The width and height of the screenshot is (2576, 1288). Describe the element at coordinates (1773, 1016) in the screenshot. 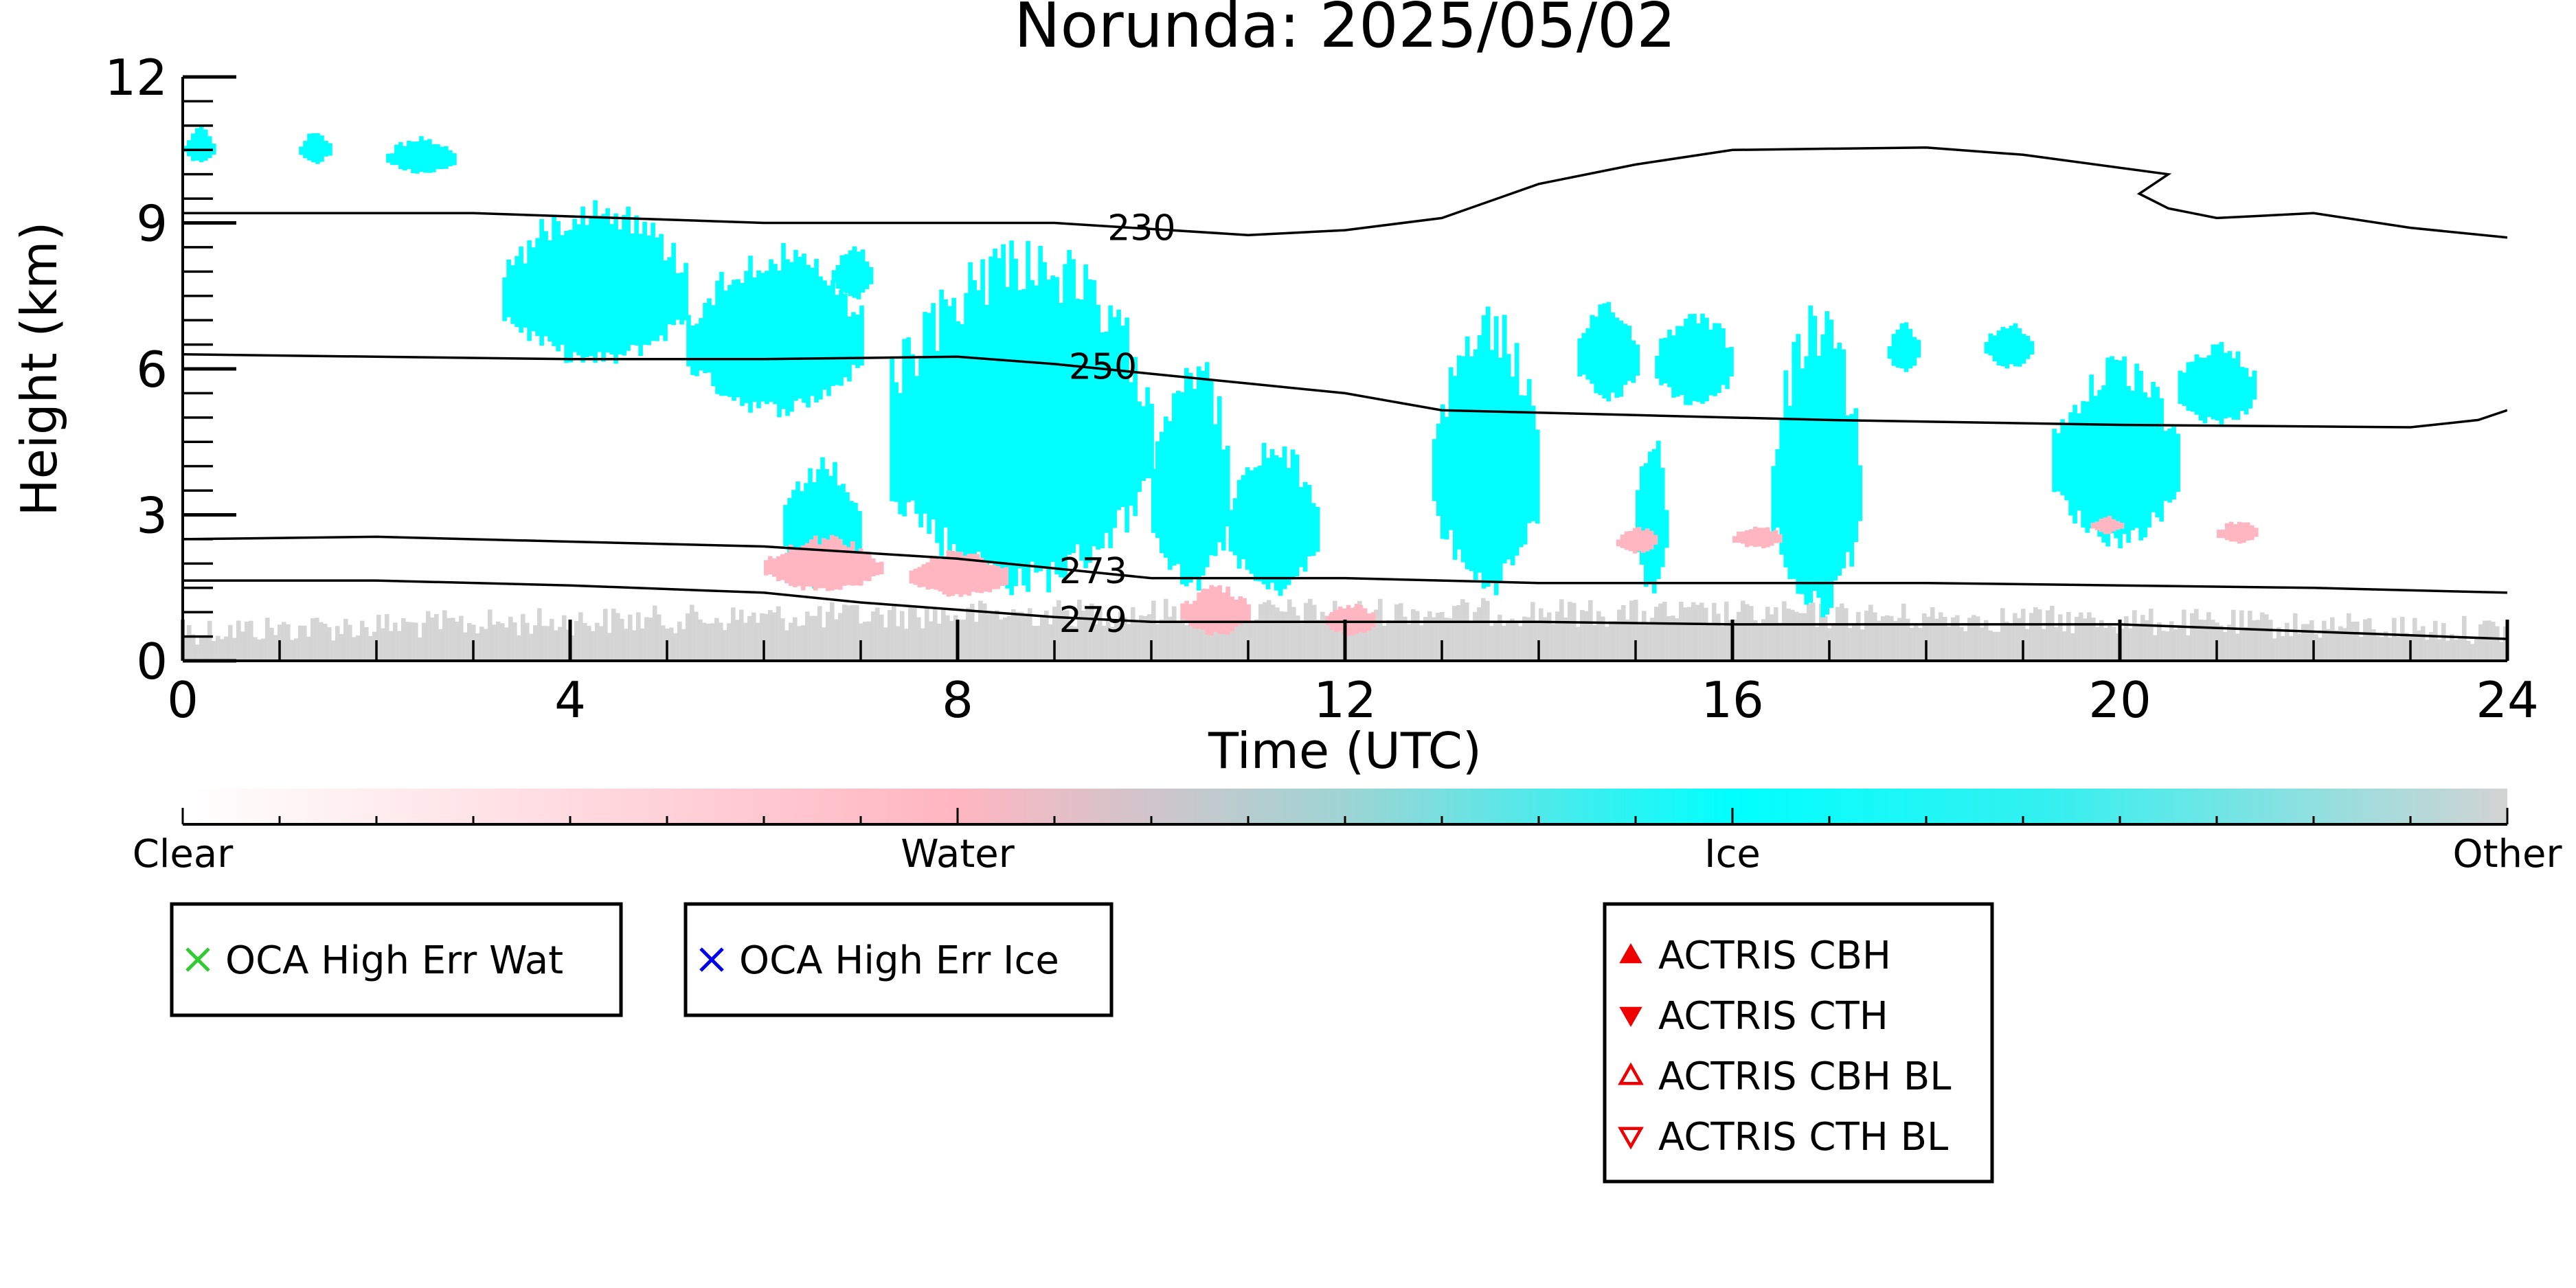

I see `legend-entry-label: ACTRIS CTH` at that location.